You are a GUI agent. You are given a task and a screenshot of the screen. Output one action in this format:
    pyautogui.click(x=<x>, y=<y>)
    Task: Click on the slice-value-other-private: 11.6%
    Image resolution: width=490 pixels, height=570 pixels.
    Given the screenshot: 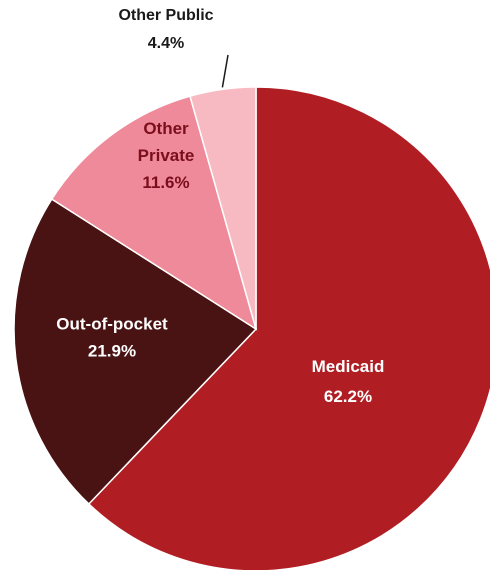 What is the action you would take?
    pyautogui.click(x=165, y=182)
    